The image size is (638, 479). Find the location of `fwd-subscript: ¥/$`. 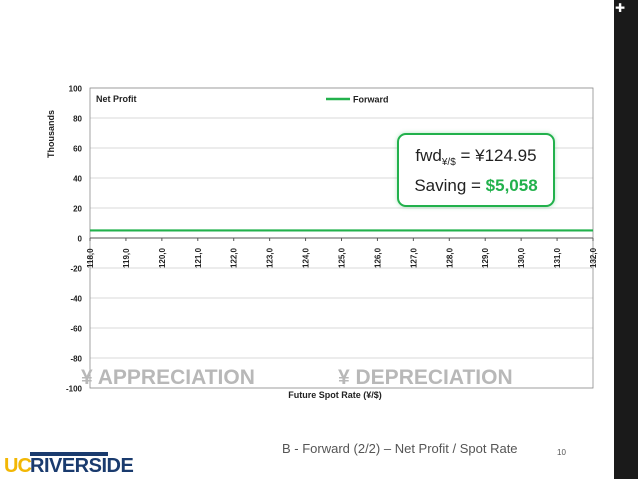

fwd-subscript: ¥/$ is located at coordinates (448, 162).